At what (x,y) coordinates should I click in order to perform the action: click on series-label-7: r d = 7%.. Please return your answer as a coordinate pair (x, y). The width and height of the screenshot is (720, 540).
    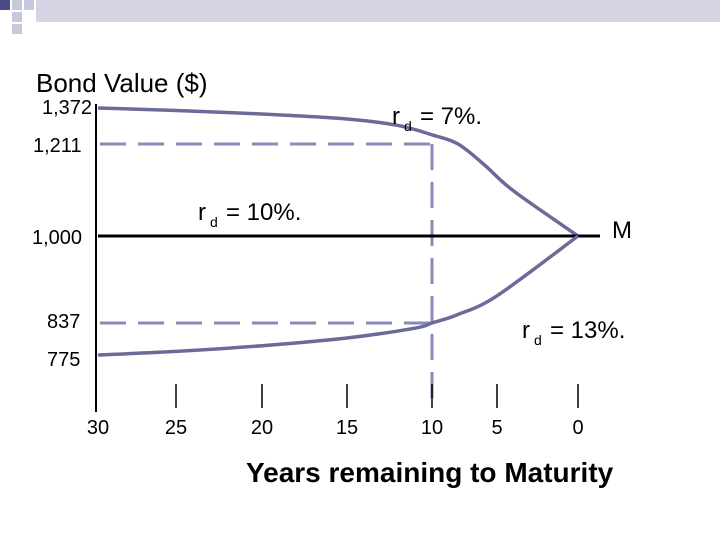
    Looking at the image, I should click on (437, 118).